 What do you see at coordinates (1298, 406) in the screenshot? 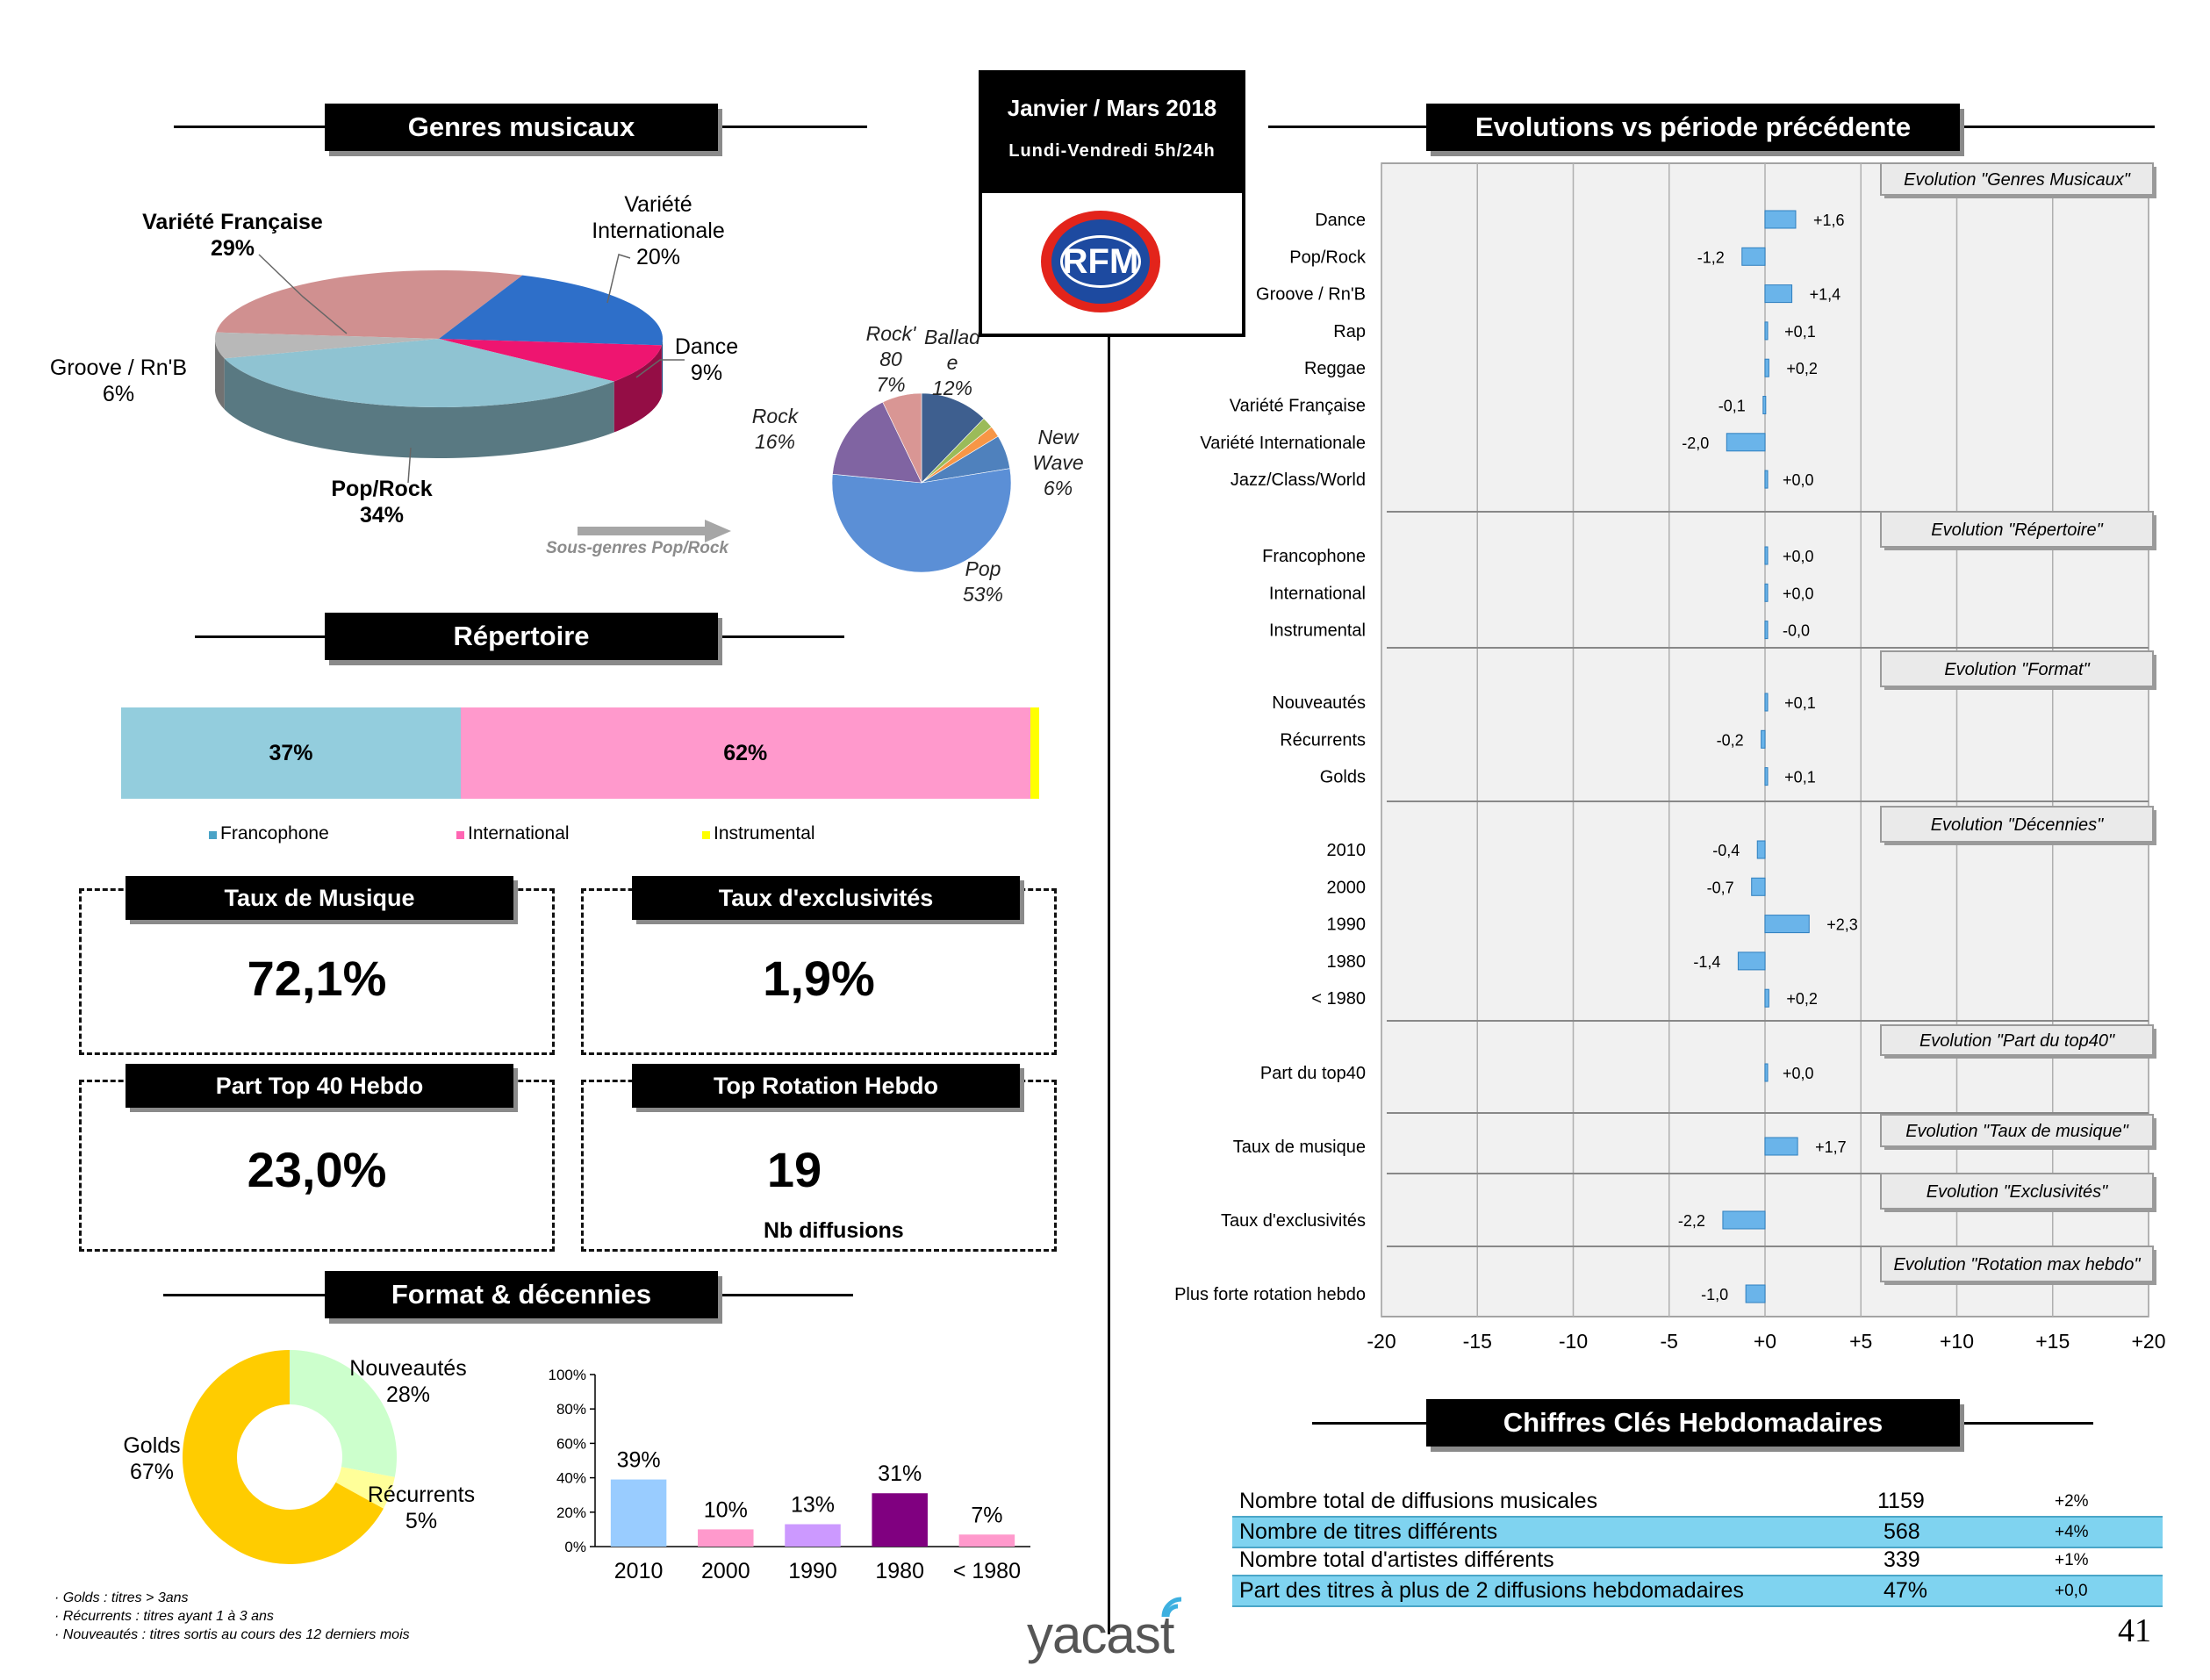
I see `evo-row-label: Variété Française` at bounding box center [1298, 406].